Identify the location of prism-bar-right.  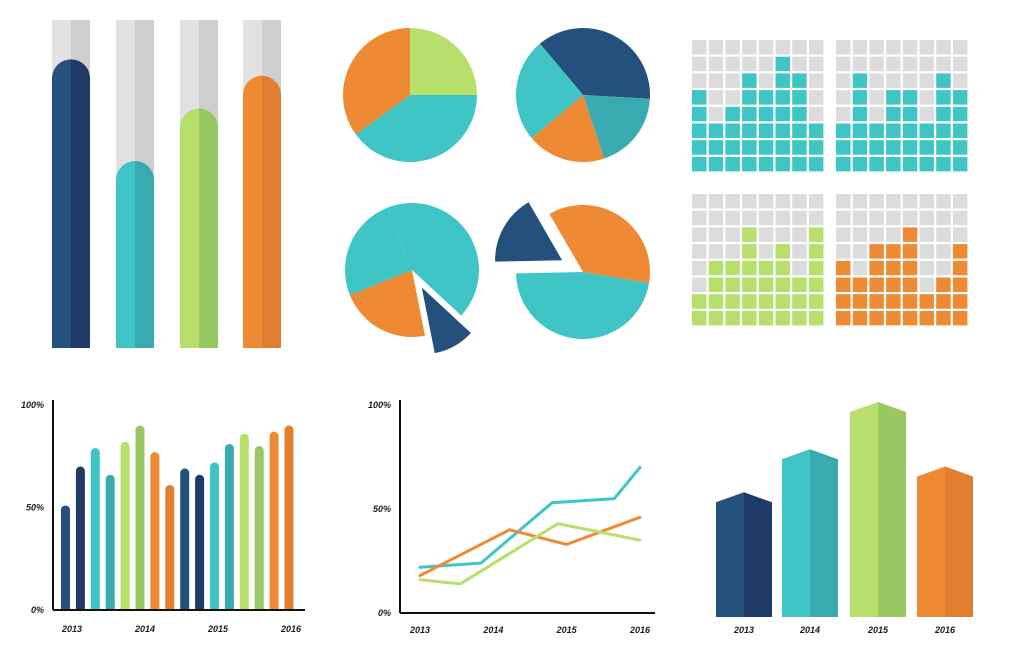
(892, 509).